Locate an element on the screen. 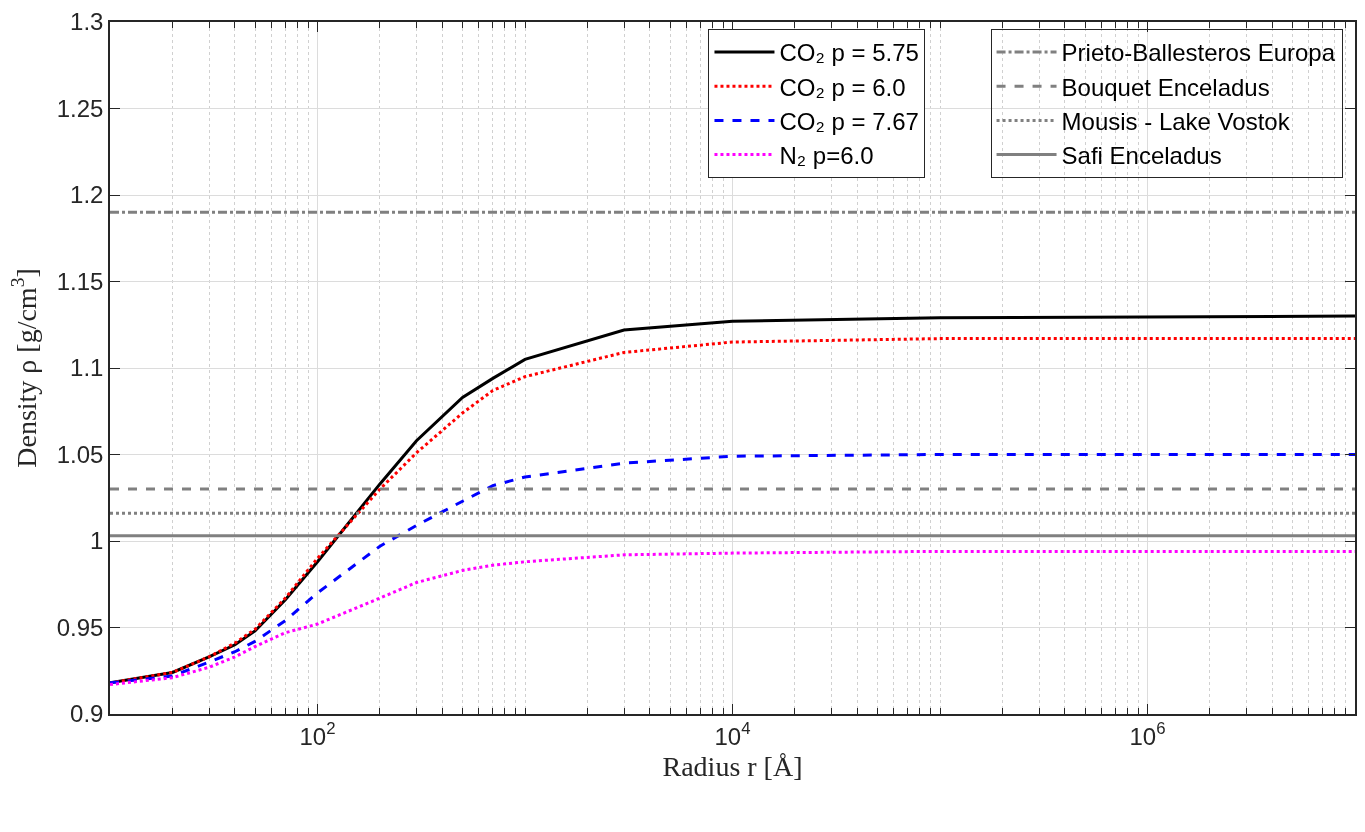  legend-label: Safi Enceladus is located at coordinates (1141, 155).